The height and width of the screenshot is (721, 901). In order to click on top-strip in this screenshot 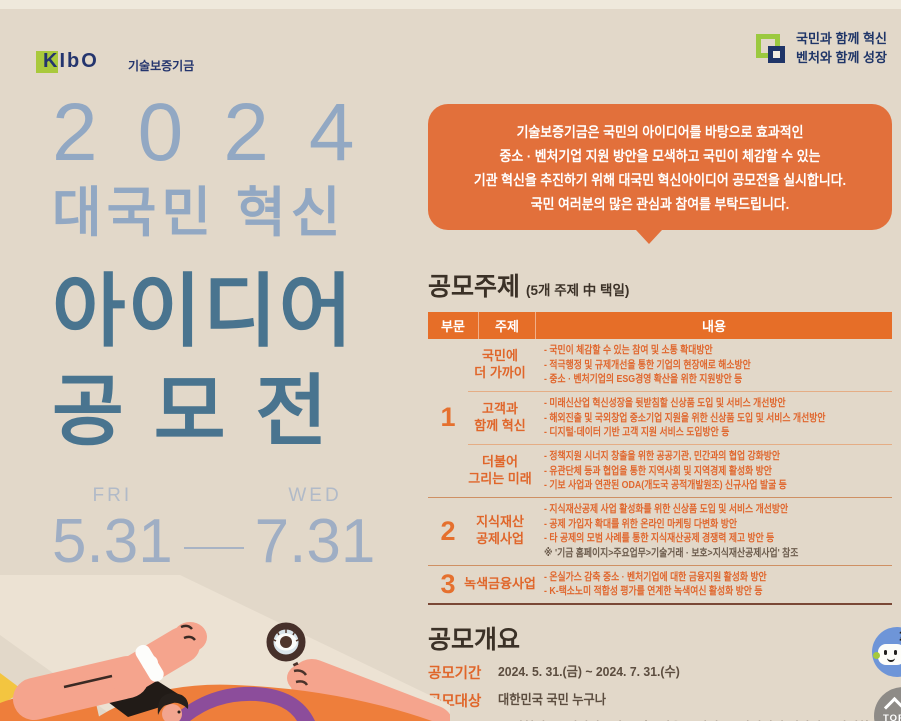, I will do `click(450, 4)`.